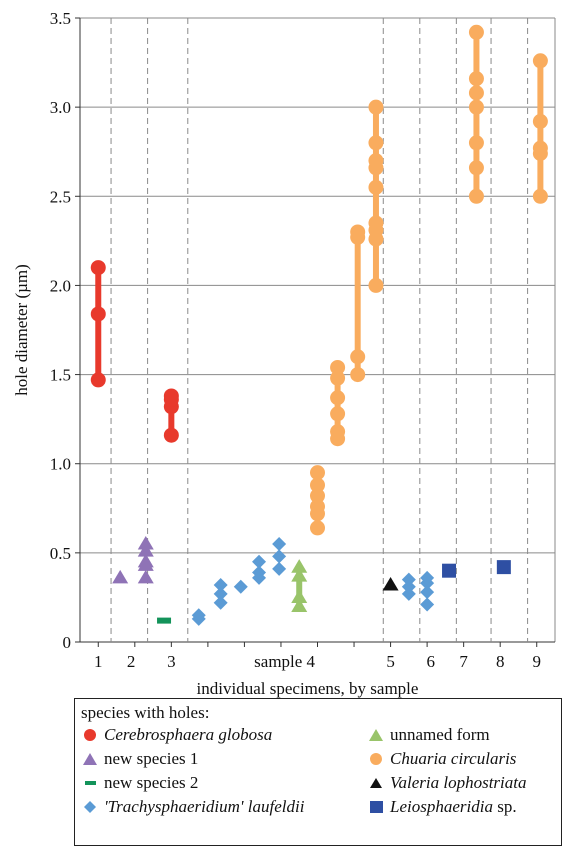  Describe the element at coordinates (60, 285) in the screenshot. I see `y-tick-label: 2.0` at that location.